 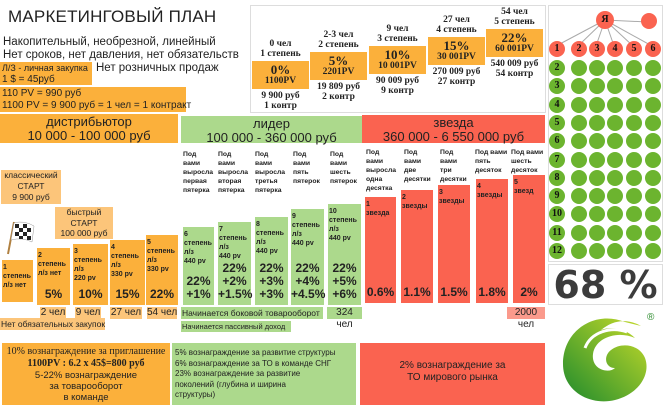 What do you see at coordinates (557, 141) in the screenshot?
I see `tree-level-label: 6` at bounding box center [557, 141].